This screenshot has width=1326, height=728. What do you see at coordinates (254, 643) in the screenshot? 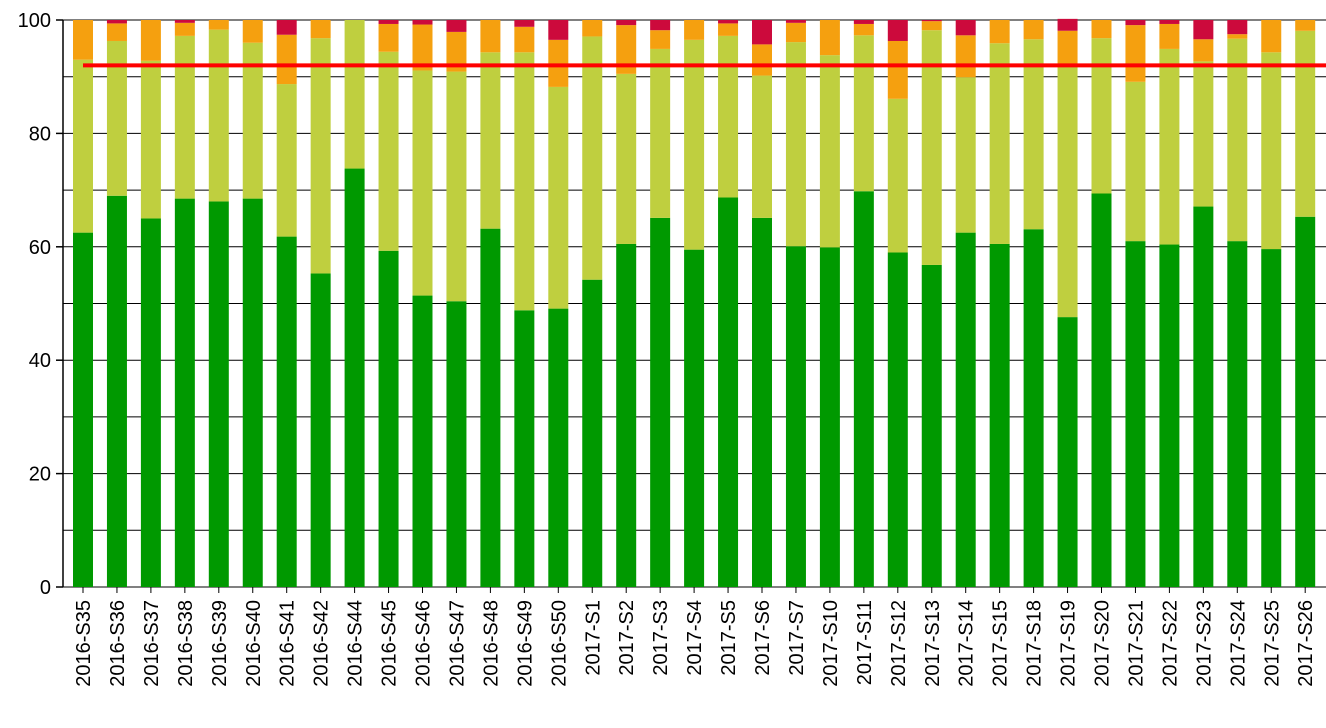
I see `x-category-label: 2016-S40` at bounding box center [254, 643].